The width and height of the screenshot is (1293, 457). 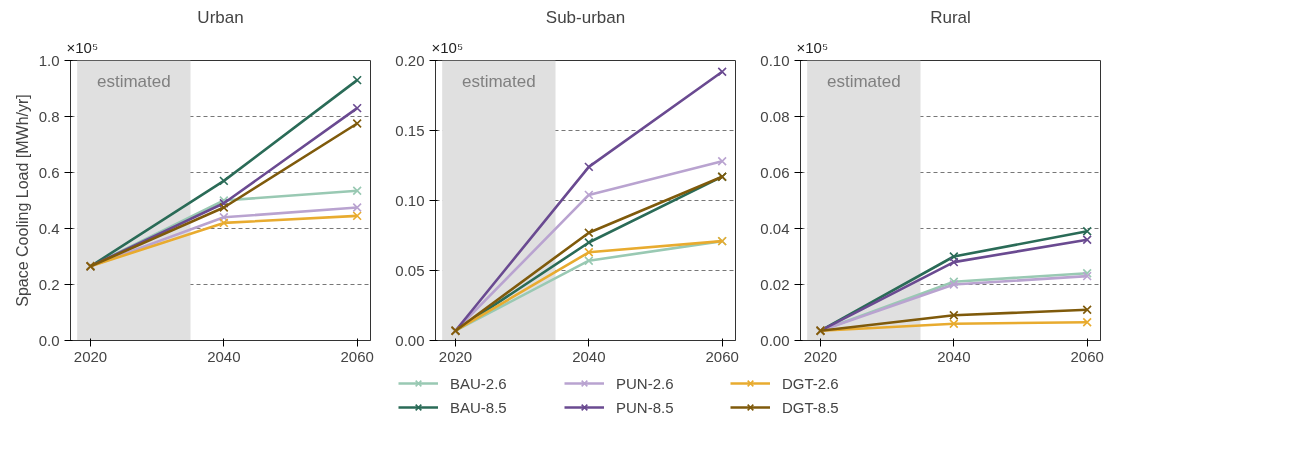 I want to click on y-tick-label: 0.0, so click(x=49, y=340).